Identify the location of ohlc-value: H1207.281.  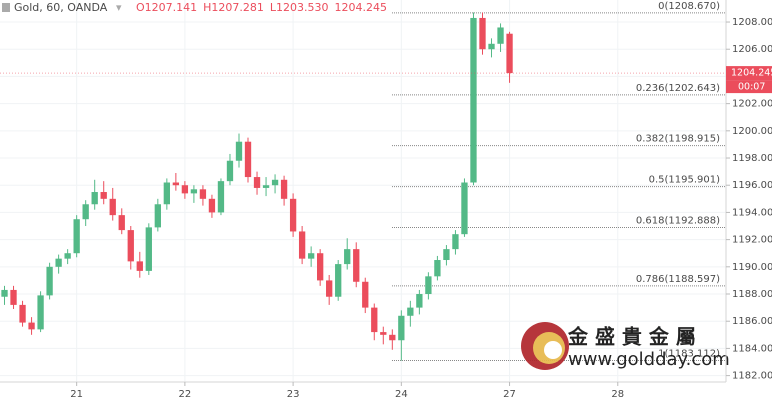
(233, 7).